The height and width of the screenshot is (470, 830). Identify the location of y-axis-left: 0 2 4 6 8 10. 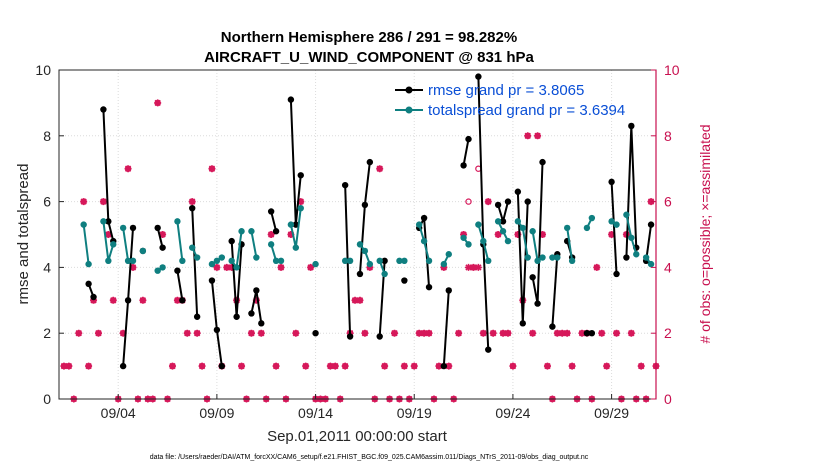
(49, 234).